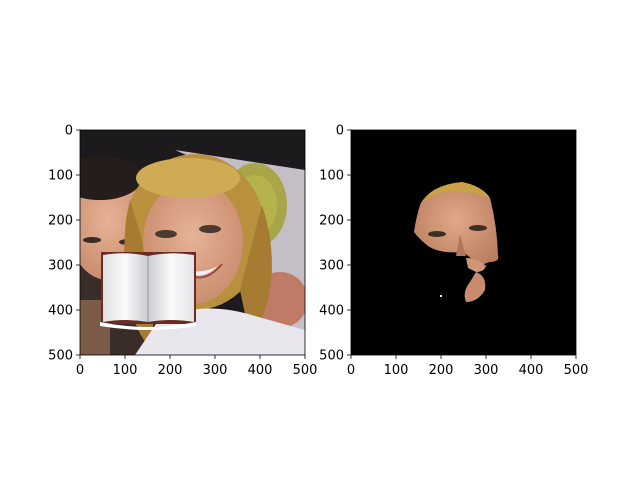 Image resolution: width=640 pixels, height=480 pixels. Describe the element at coordinates (148, 291) in the screenshot. I see `book-overlay` at that location.